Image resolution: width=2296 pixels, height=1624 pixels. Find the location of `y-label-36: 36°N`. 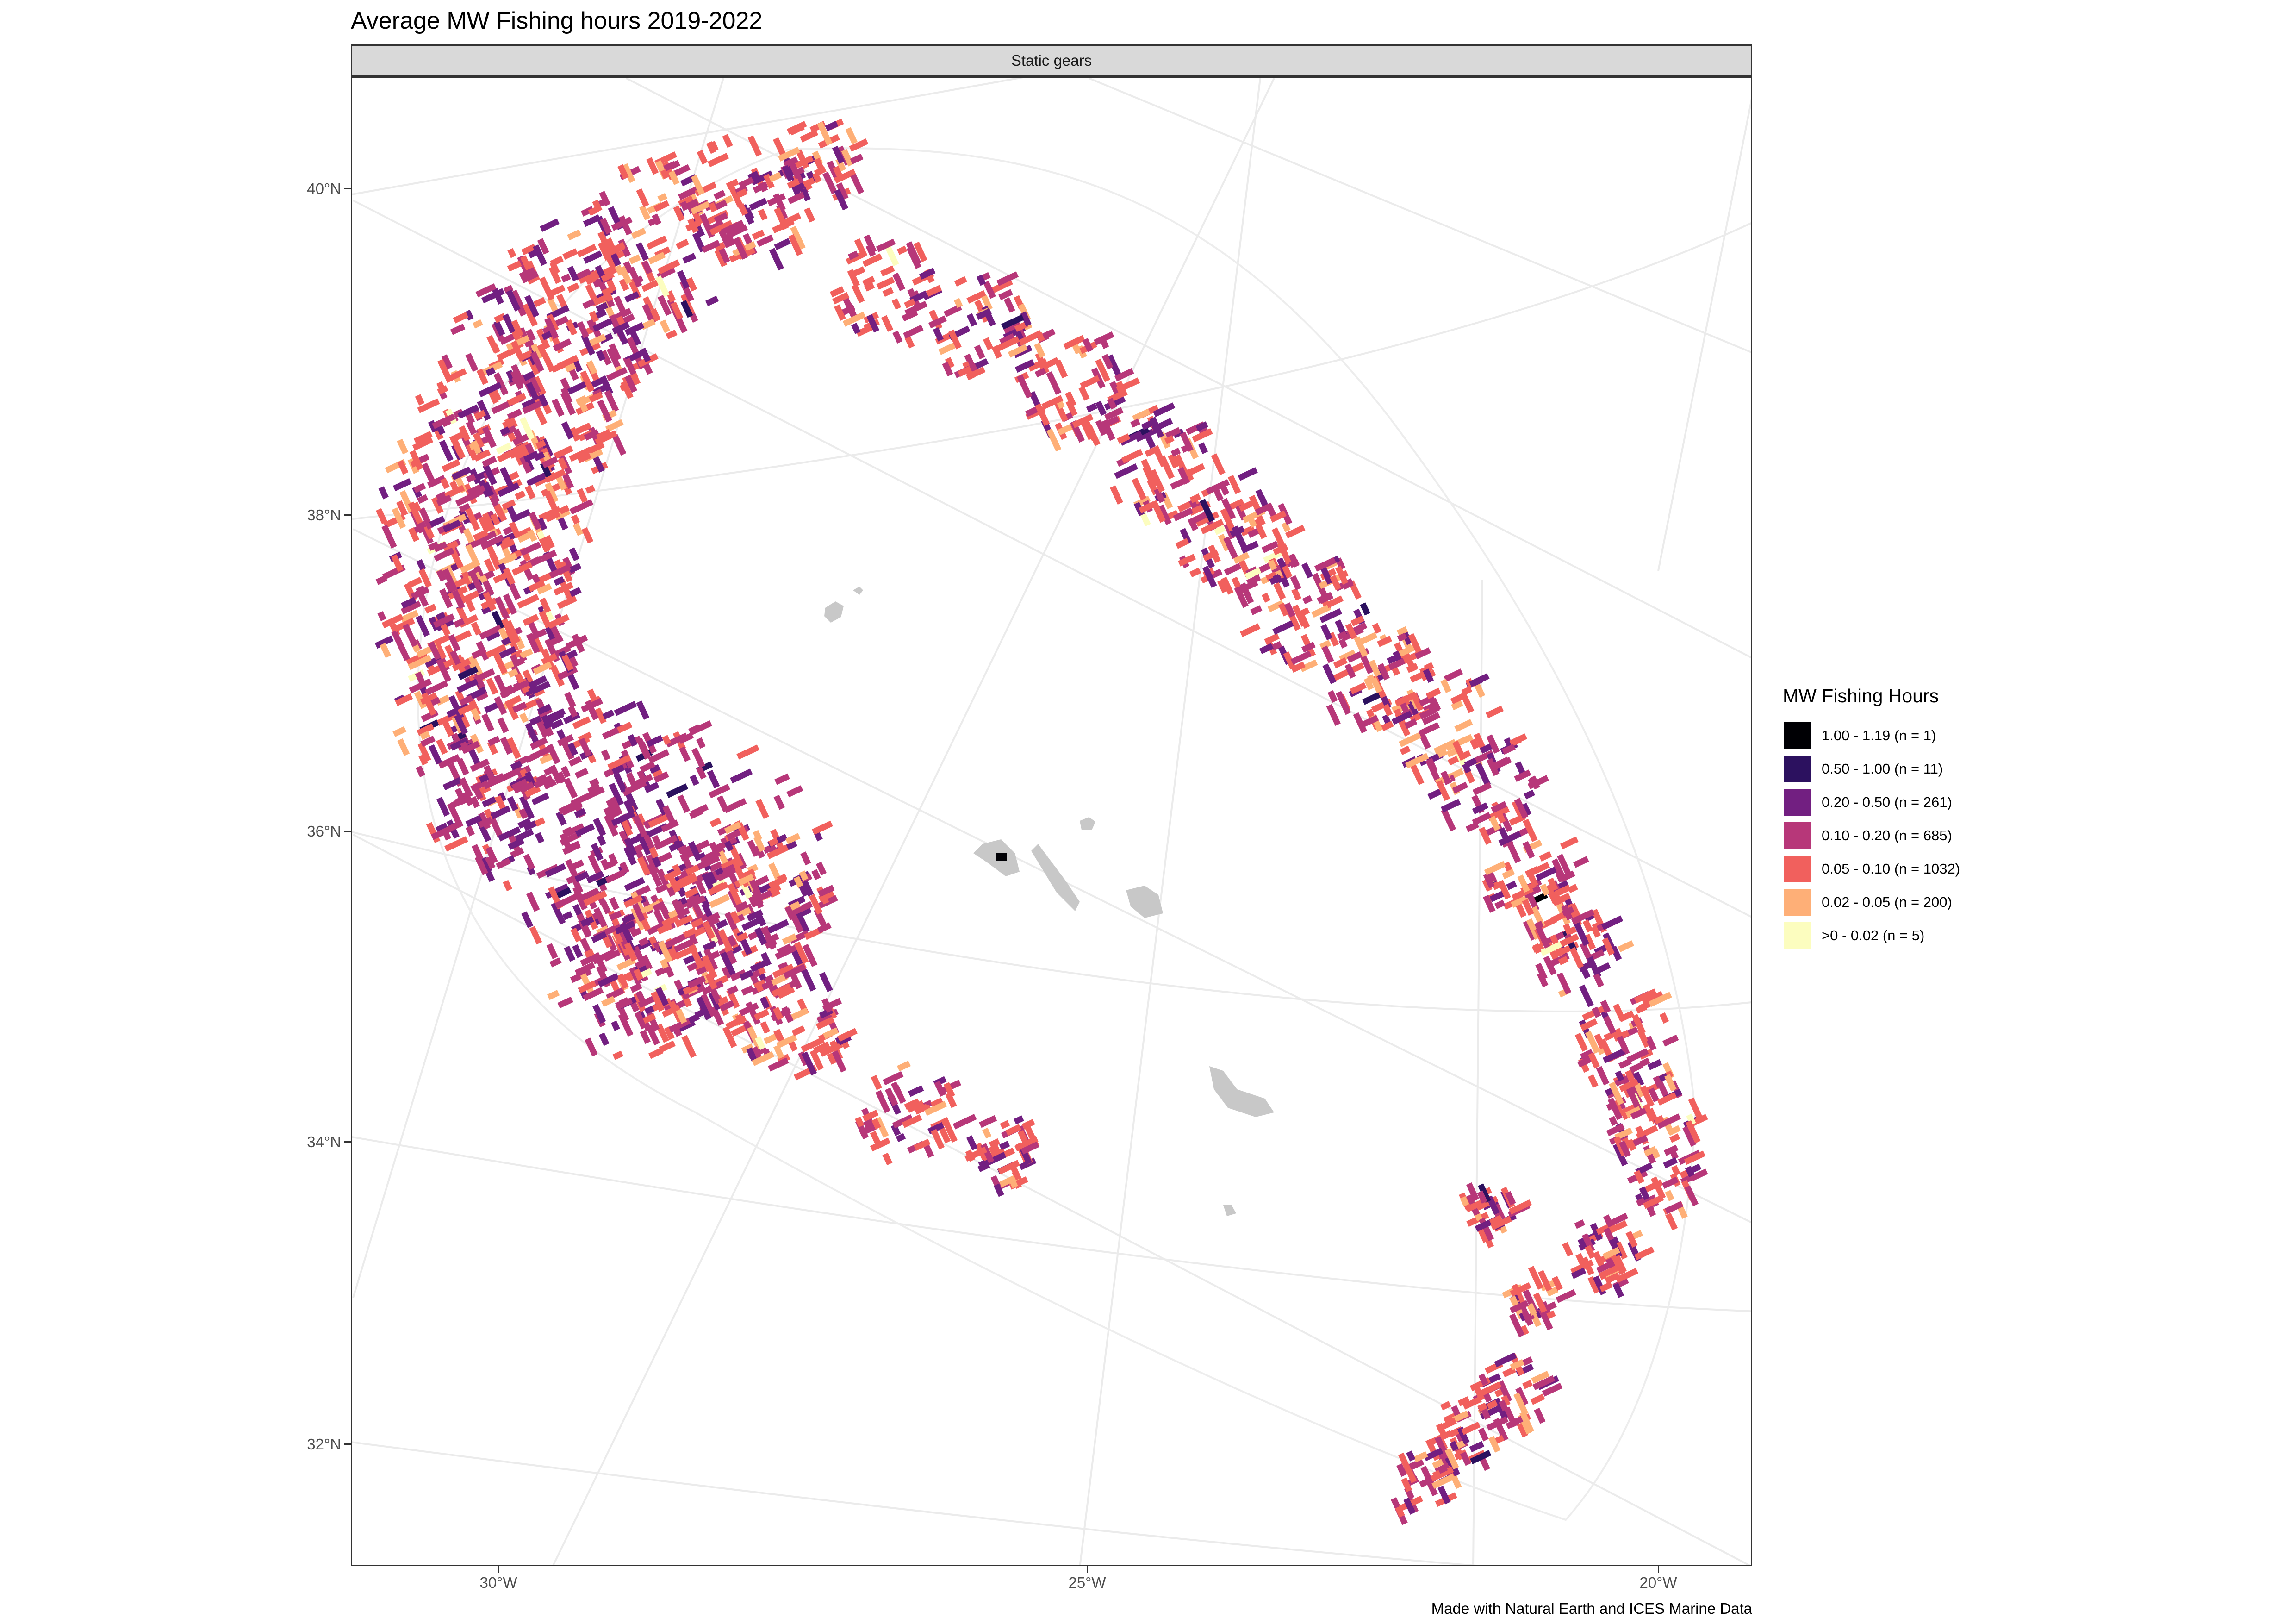

y-label-36: 36°N is located at coordinates (324, 831).